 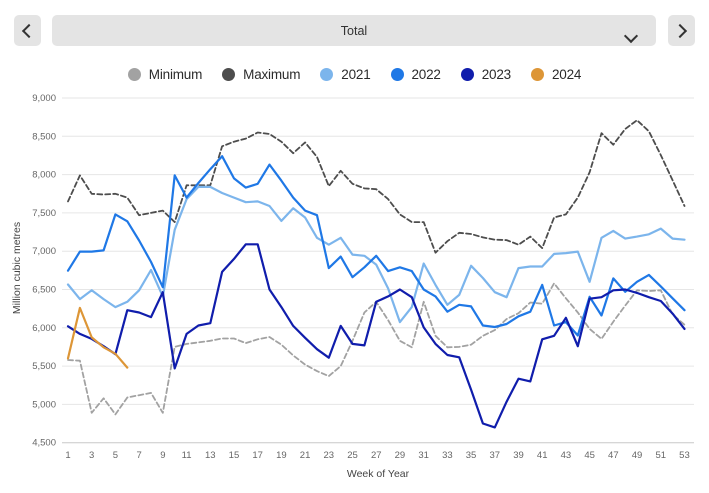 What do you see at coordinates (542, 455) in the screenshot?
I see `x-axis-tick-label: 41` at bounding box center [542, 455].